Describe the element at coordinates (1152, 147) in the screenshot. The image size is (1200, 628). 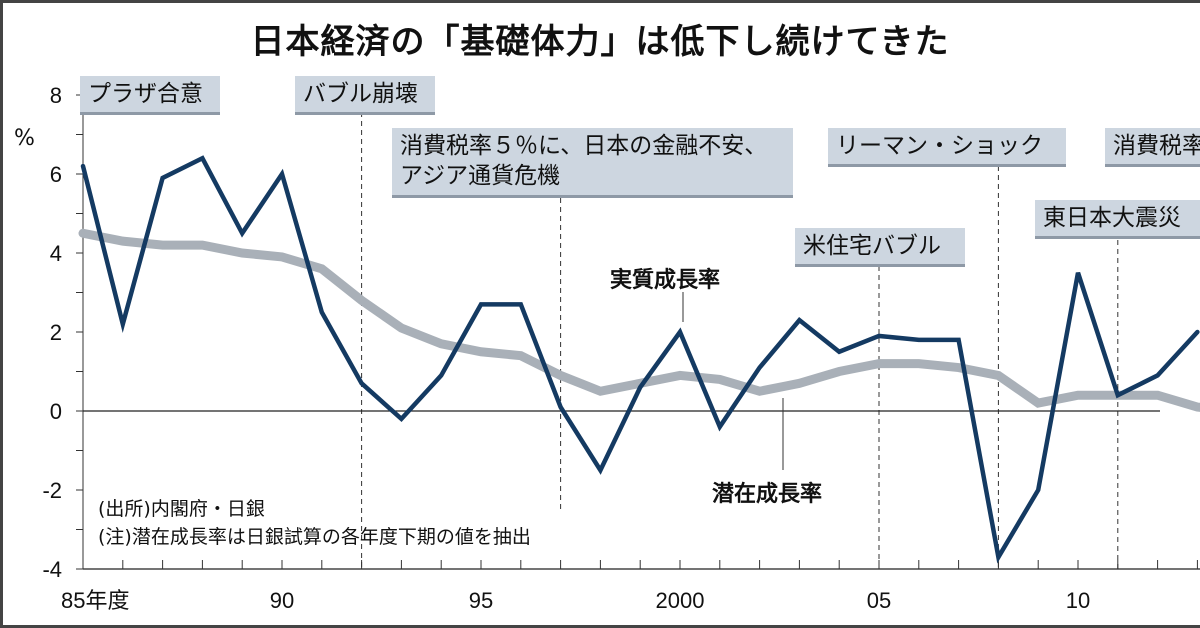
I see `annotation-consumption-tax: 消費税率` at that location.